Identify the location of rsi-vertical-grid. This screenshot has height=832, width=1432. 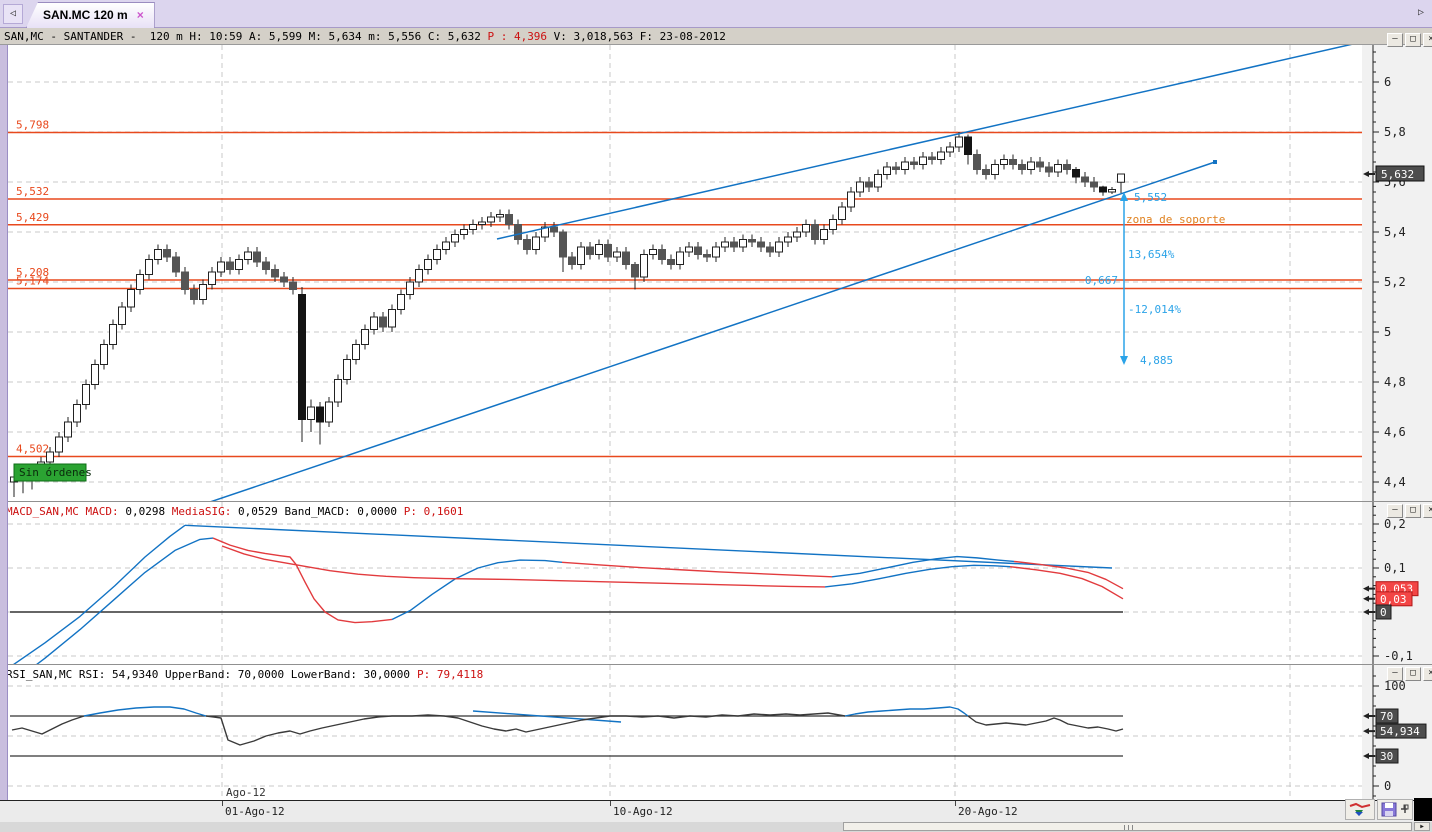
(756, 732).